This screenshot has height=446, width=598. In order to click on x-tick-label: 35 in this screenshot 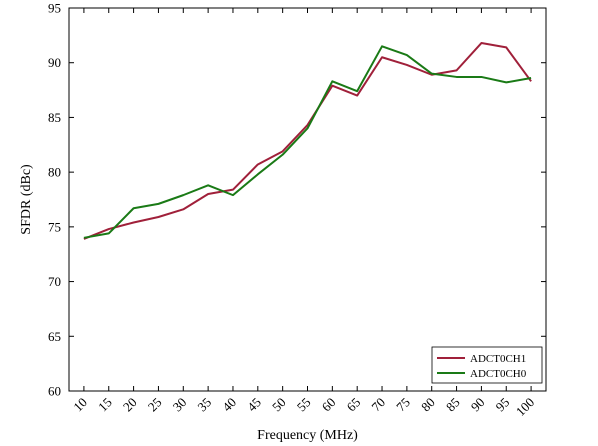, I will do `click(204, 405)`.